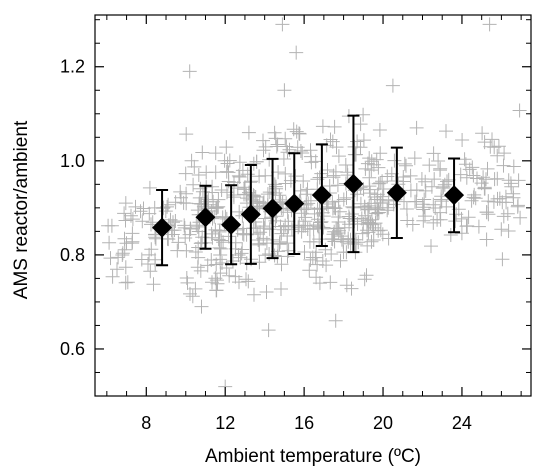  What do you see at coordinates (72, 67) in the screenshot?
I see `y-tick-label: 1.2` at bounding box center [72, 67].